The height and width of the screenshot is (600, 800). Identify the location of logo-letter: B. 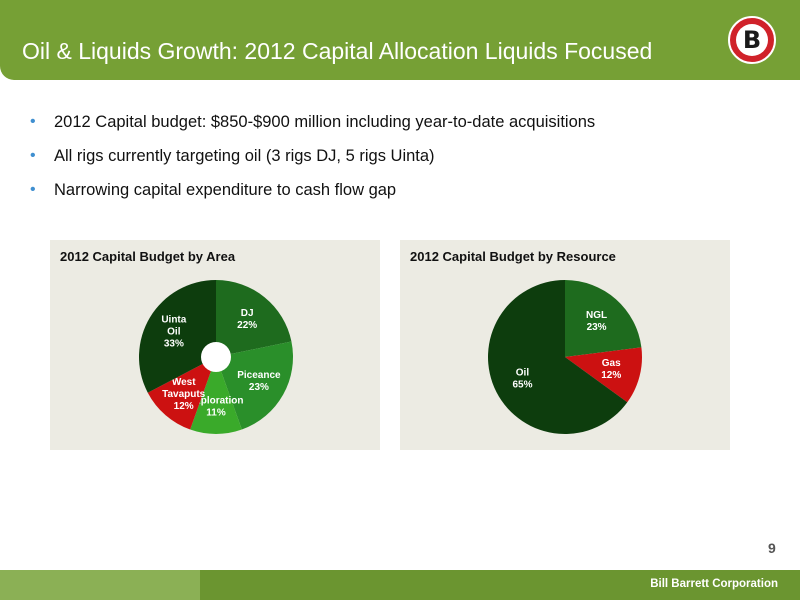
(752, 40).